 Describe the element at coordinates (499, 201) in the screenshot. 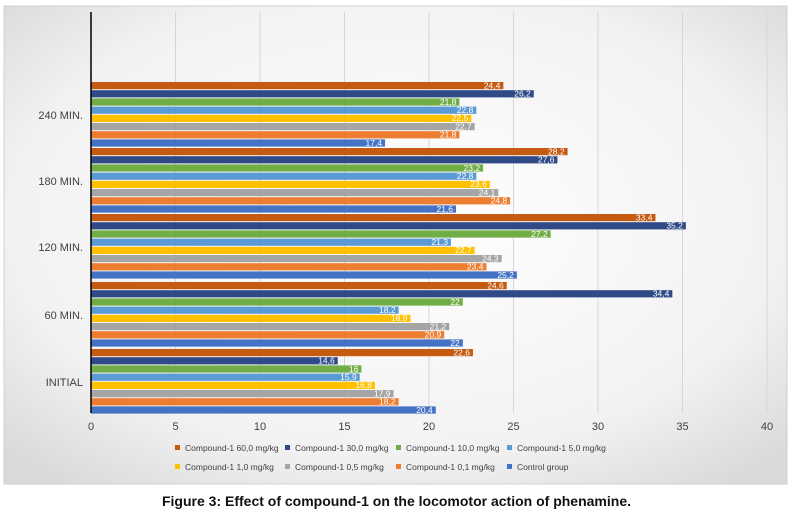

I see `data-label: 24,8` at that location.